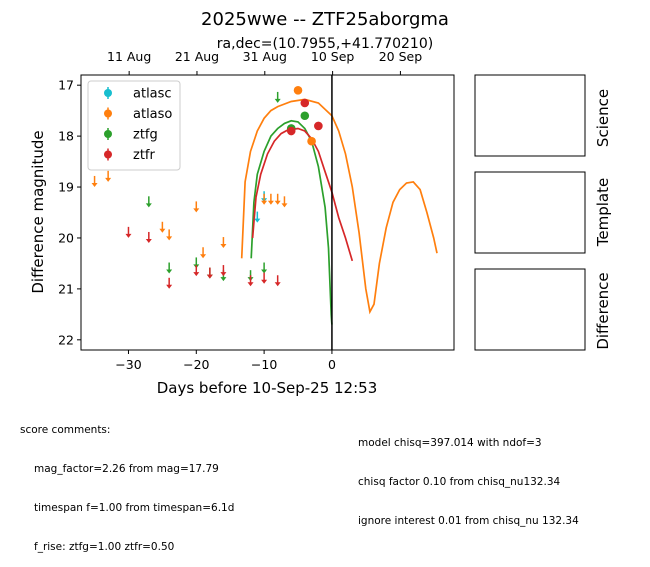 This screenshot has height=567, width=650. I want to click on legend: atlasc atlaso ztfg ztfr, so click(134, 125).